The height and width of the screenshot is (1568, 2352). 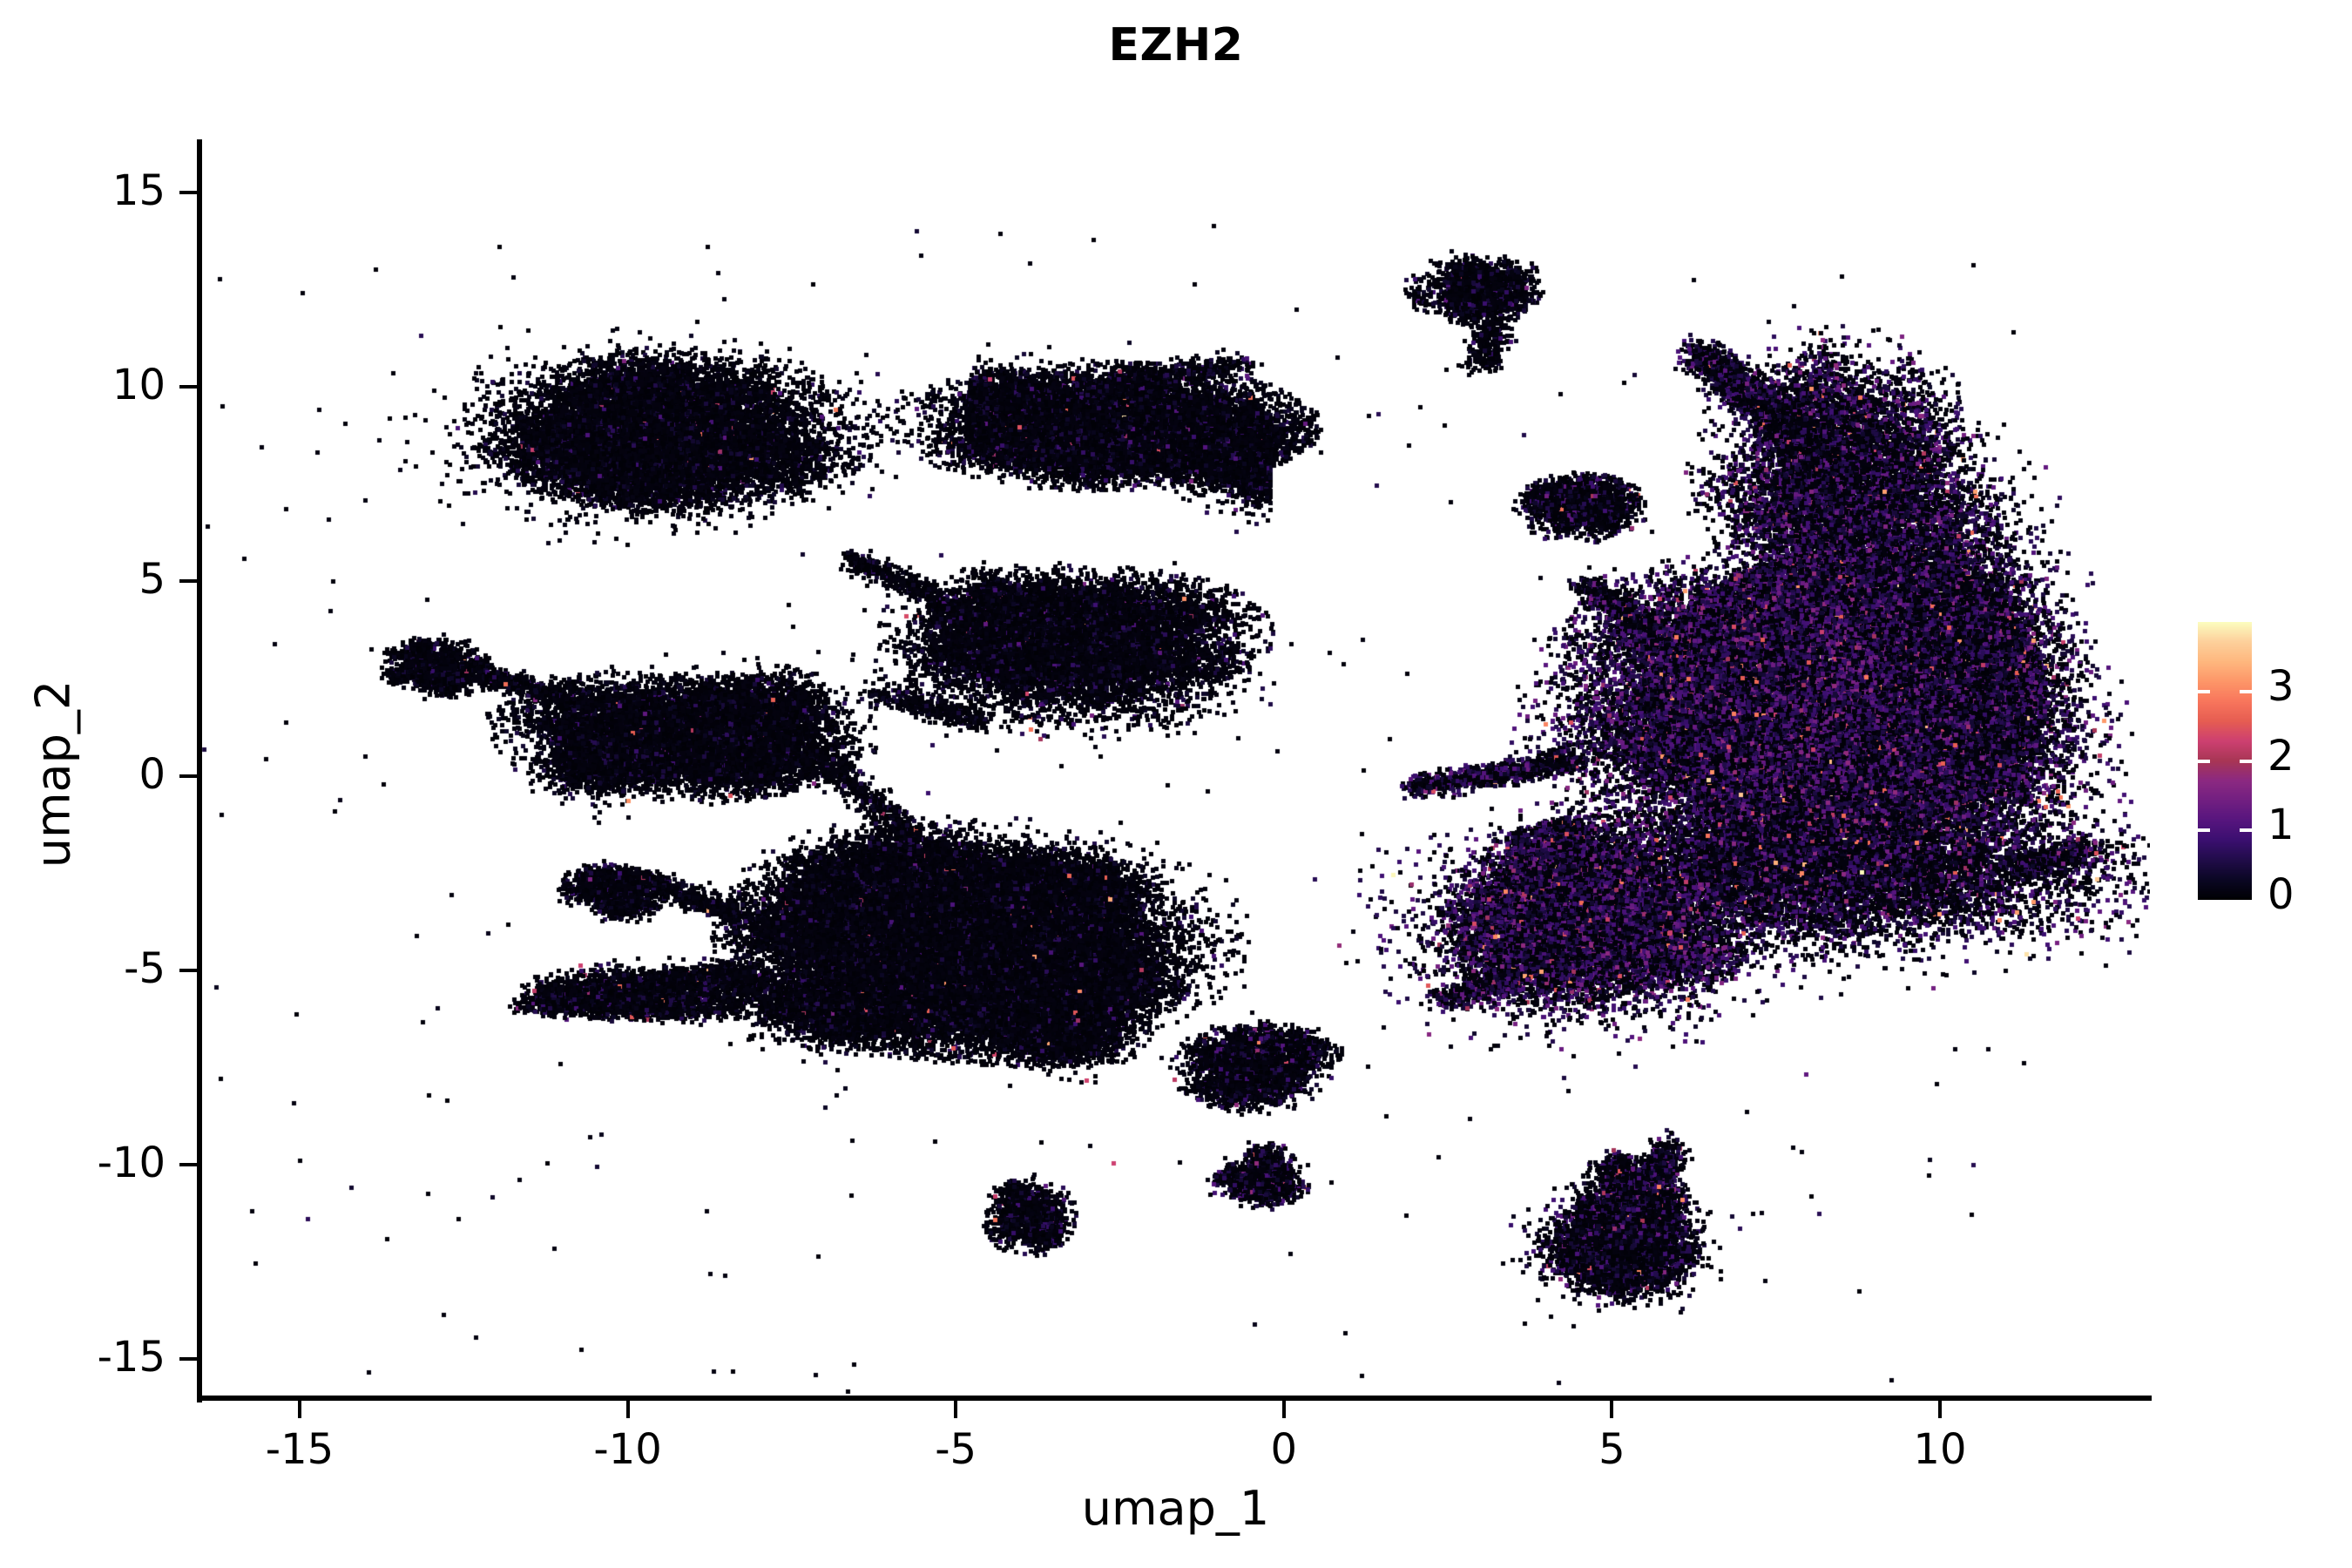 I want to click on colorbar-tick-label: 0, so click(x=2281, y=895).